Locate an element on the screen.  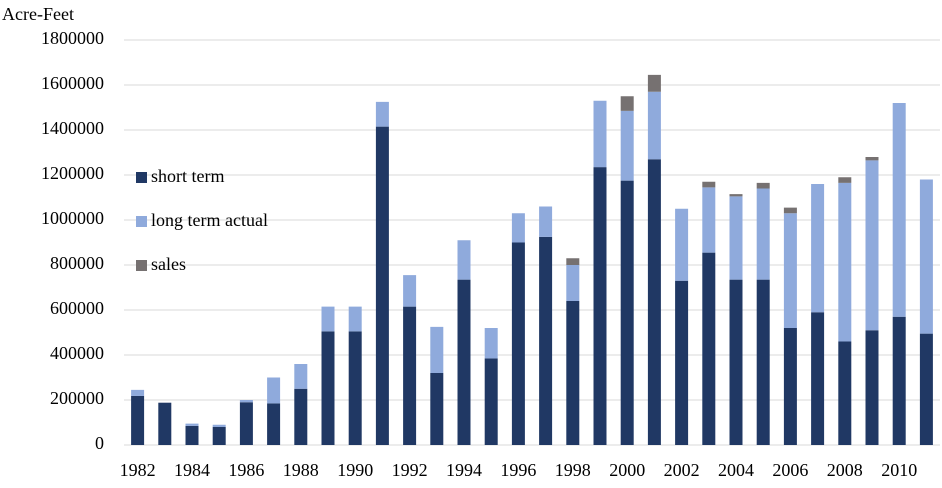
y-tick-label: 0 is located at coordinates (99, 443).